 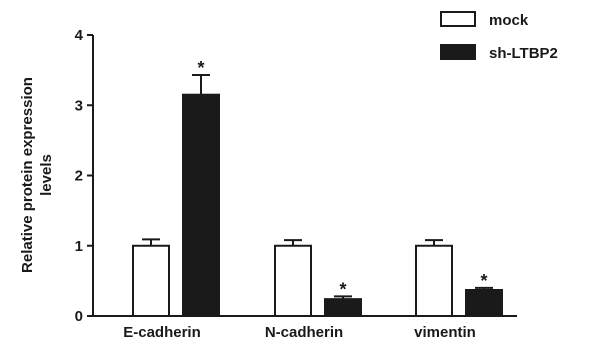 What do you see at coordinates (151, 280) in the screenshot?
I see `bar-mock-e-cadherin` at bounding box center [151, 280].